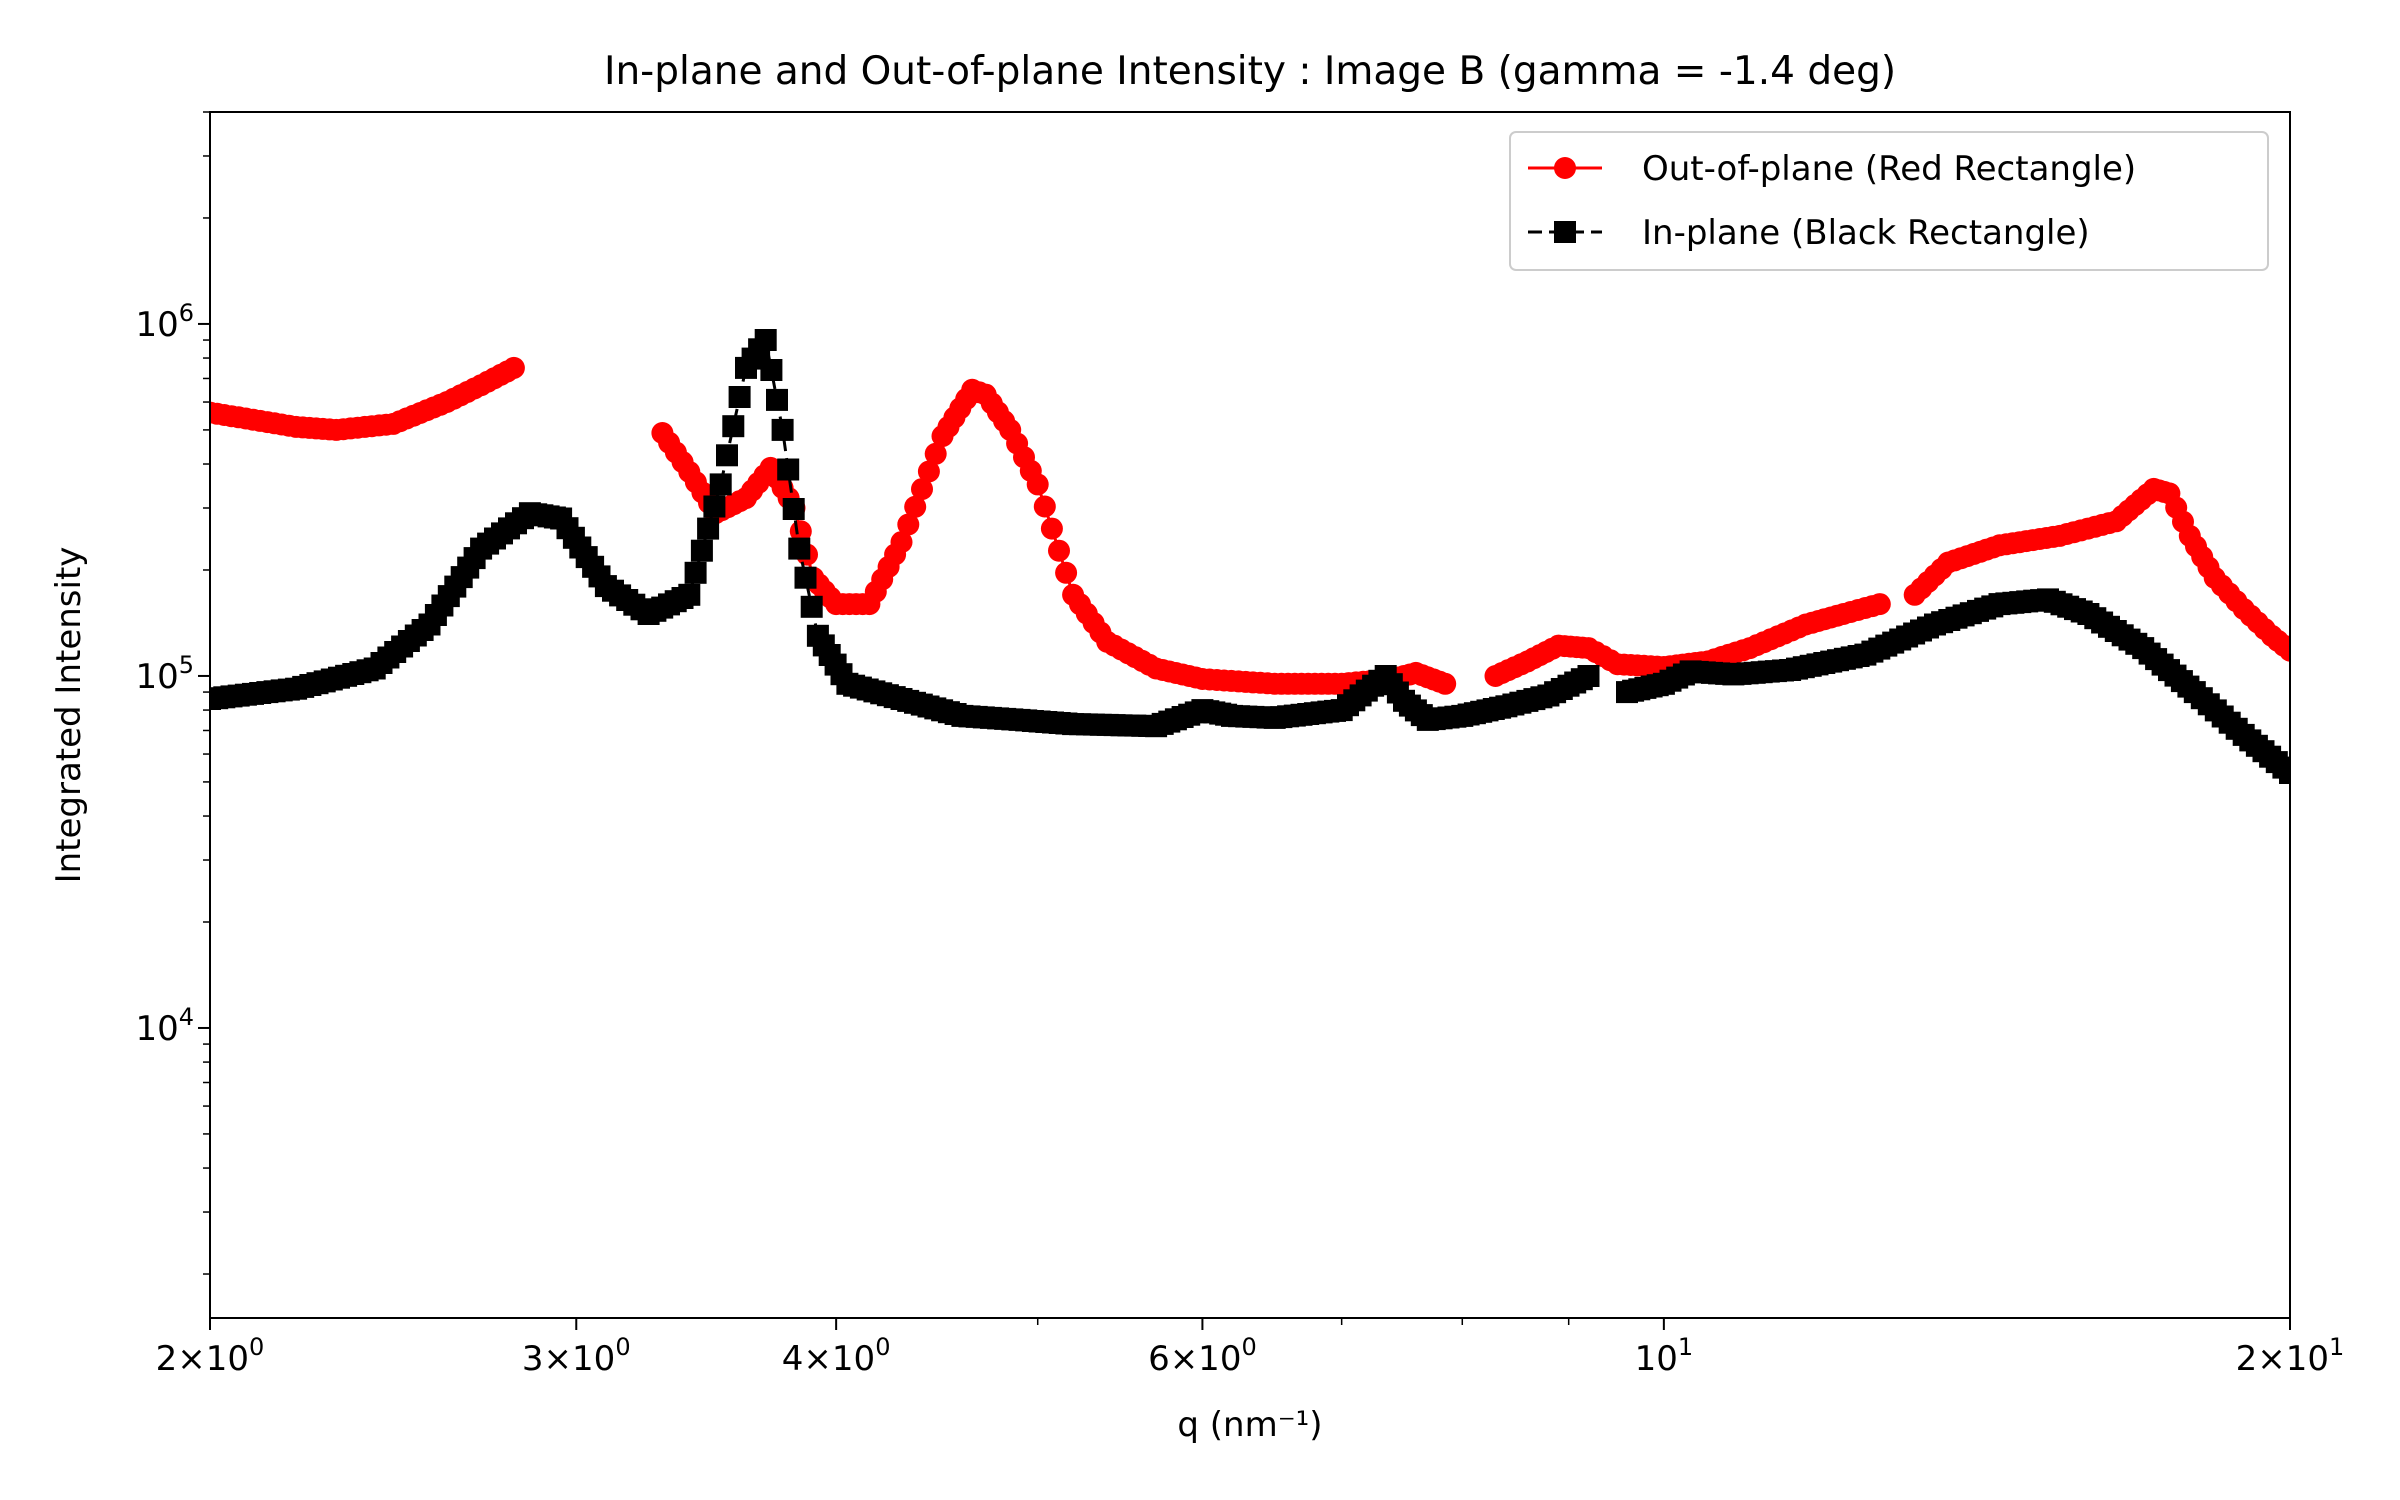 The height and width of the screenshot is (1500, 2400). What do you see at coordinates (164, 322) in the screenshot?
I see `y-tick-label-2: 106` at bounding box center [164, 322].